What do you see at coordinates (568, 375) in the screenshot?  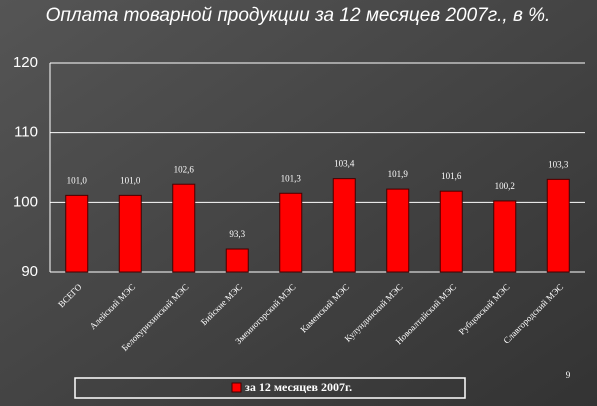 I see `page-number: 9` at bounding box center [568, 375].